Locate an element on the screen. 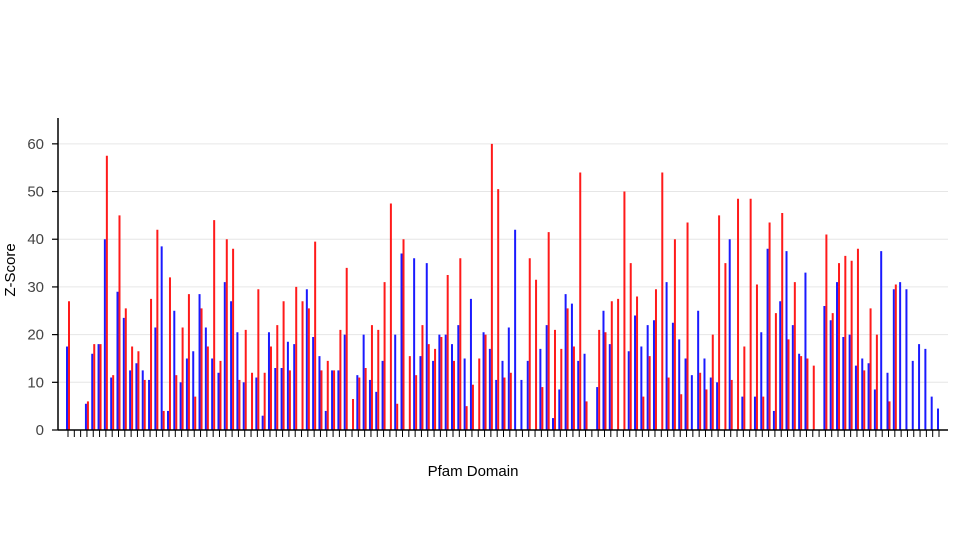 The image size is (960, 540). y-axis-title: Z-Score is located at coordinates (10, 269).